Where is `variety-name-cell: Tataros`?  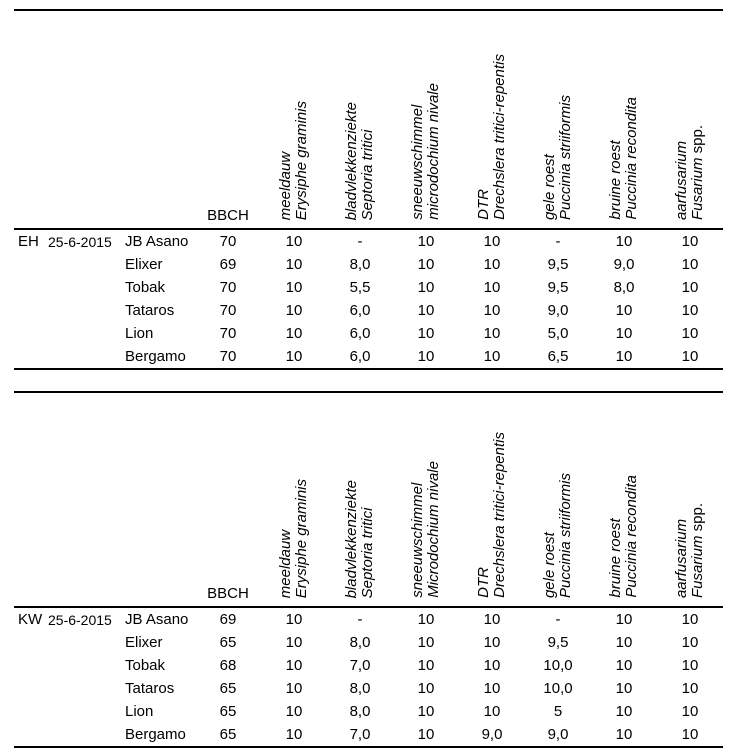 variety-name-cell: Tataros is located at coordinates (150, 688).